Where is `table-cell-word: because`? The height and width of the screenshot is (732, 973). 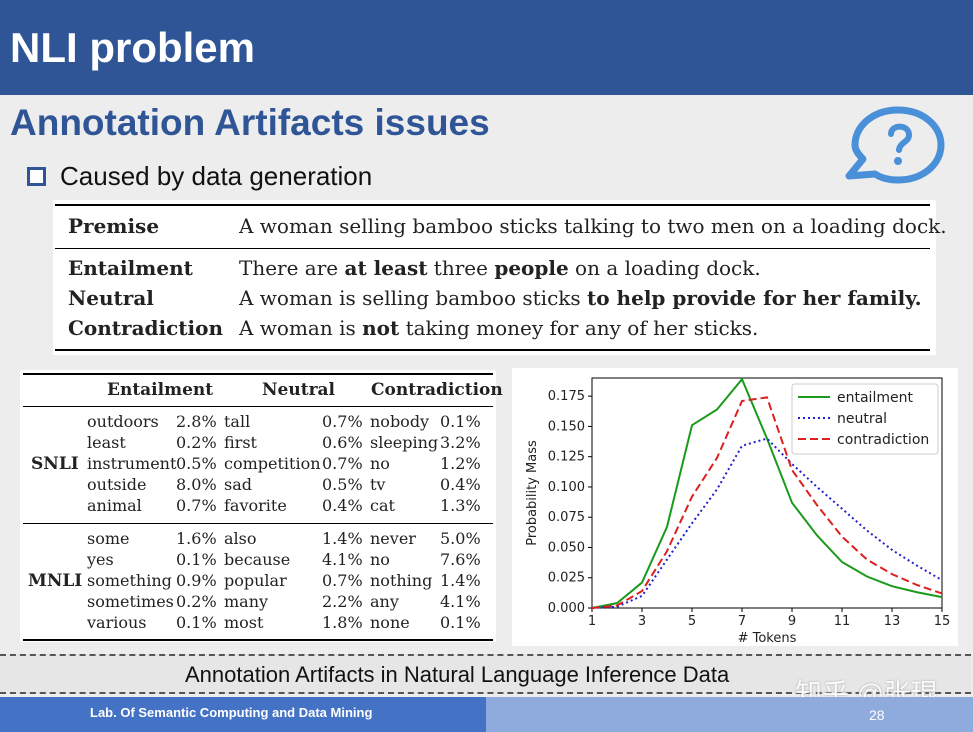 table-cell-word: because is located at coordinates (257, 559).